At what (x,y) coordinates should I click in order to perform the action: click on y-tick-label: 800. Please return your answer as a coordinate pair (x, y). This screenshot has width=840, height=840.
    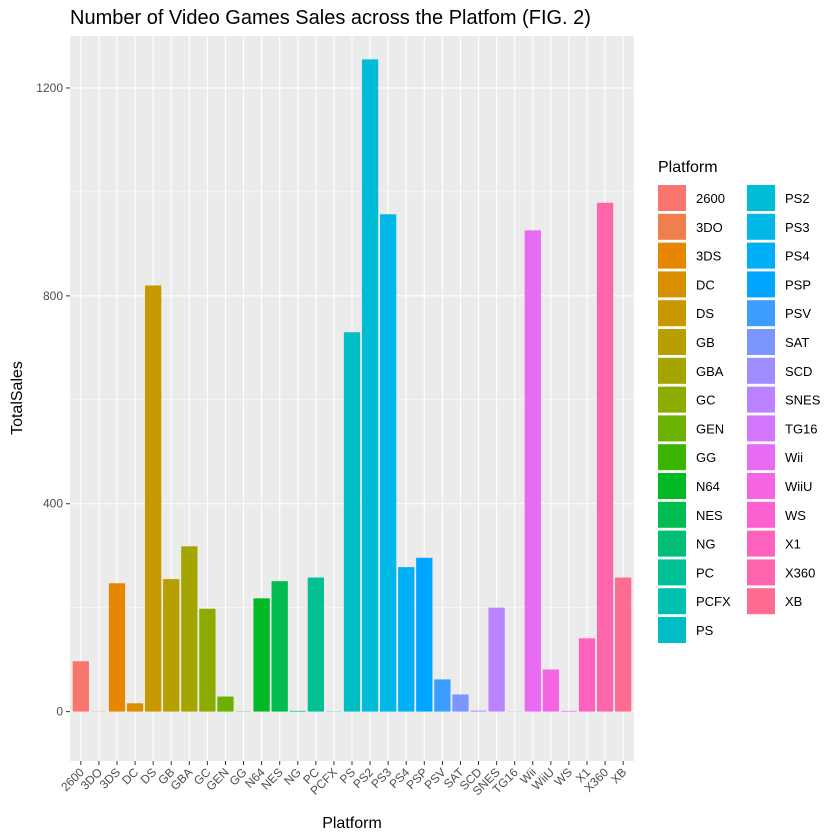
    Looking at the image, I should click on (53, 296).